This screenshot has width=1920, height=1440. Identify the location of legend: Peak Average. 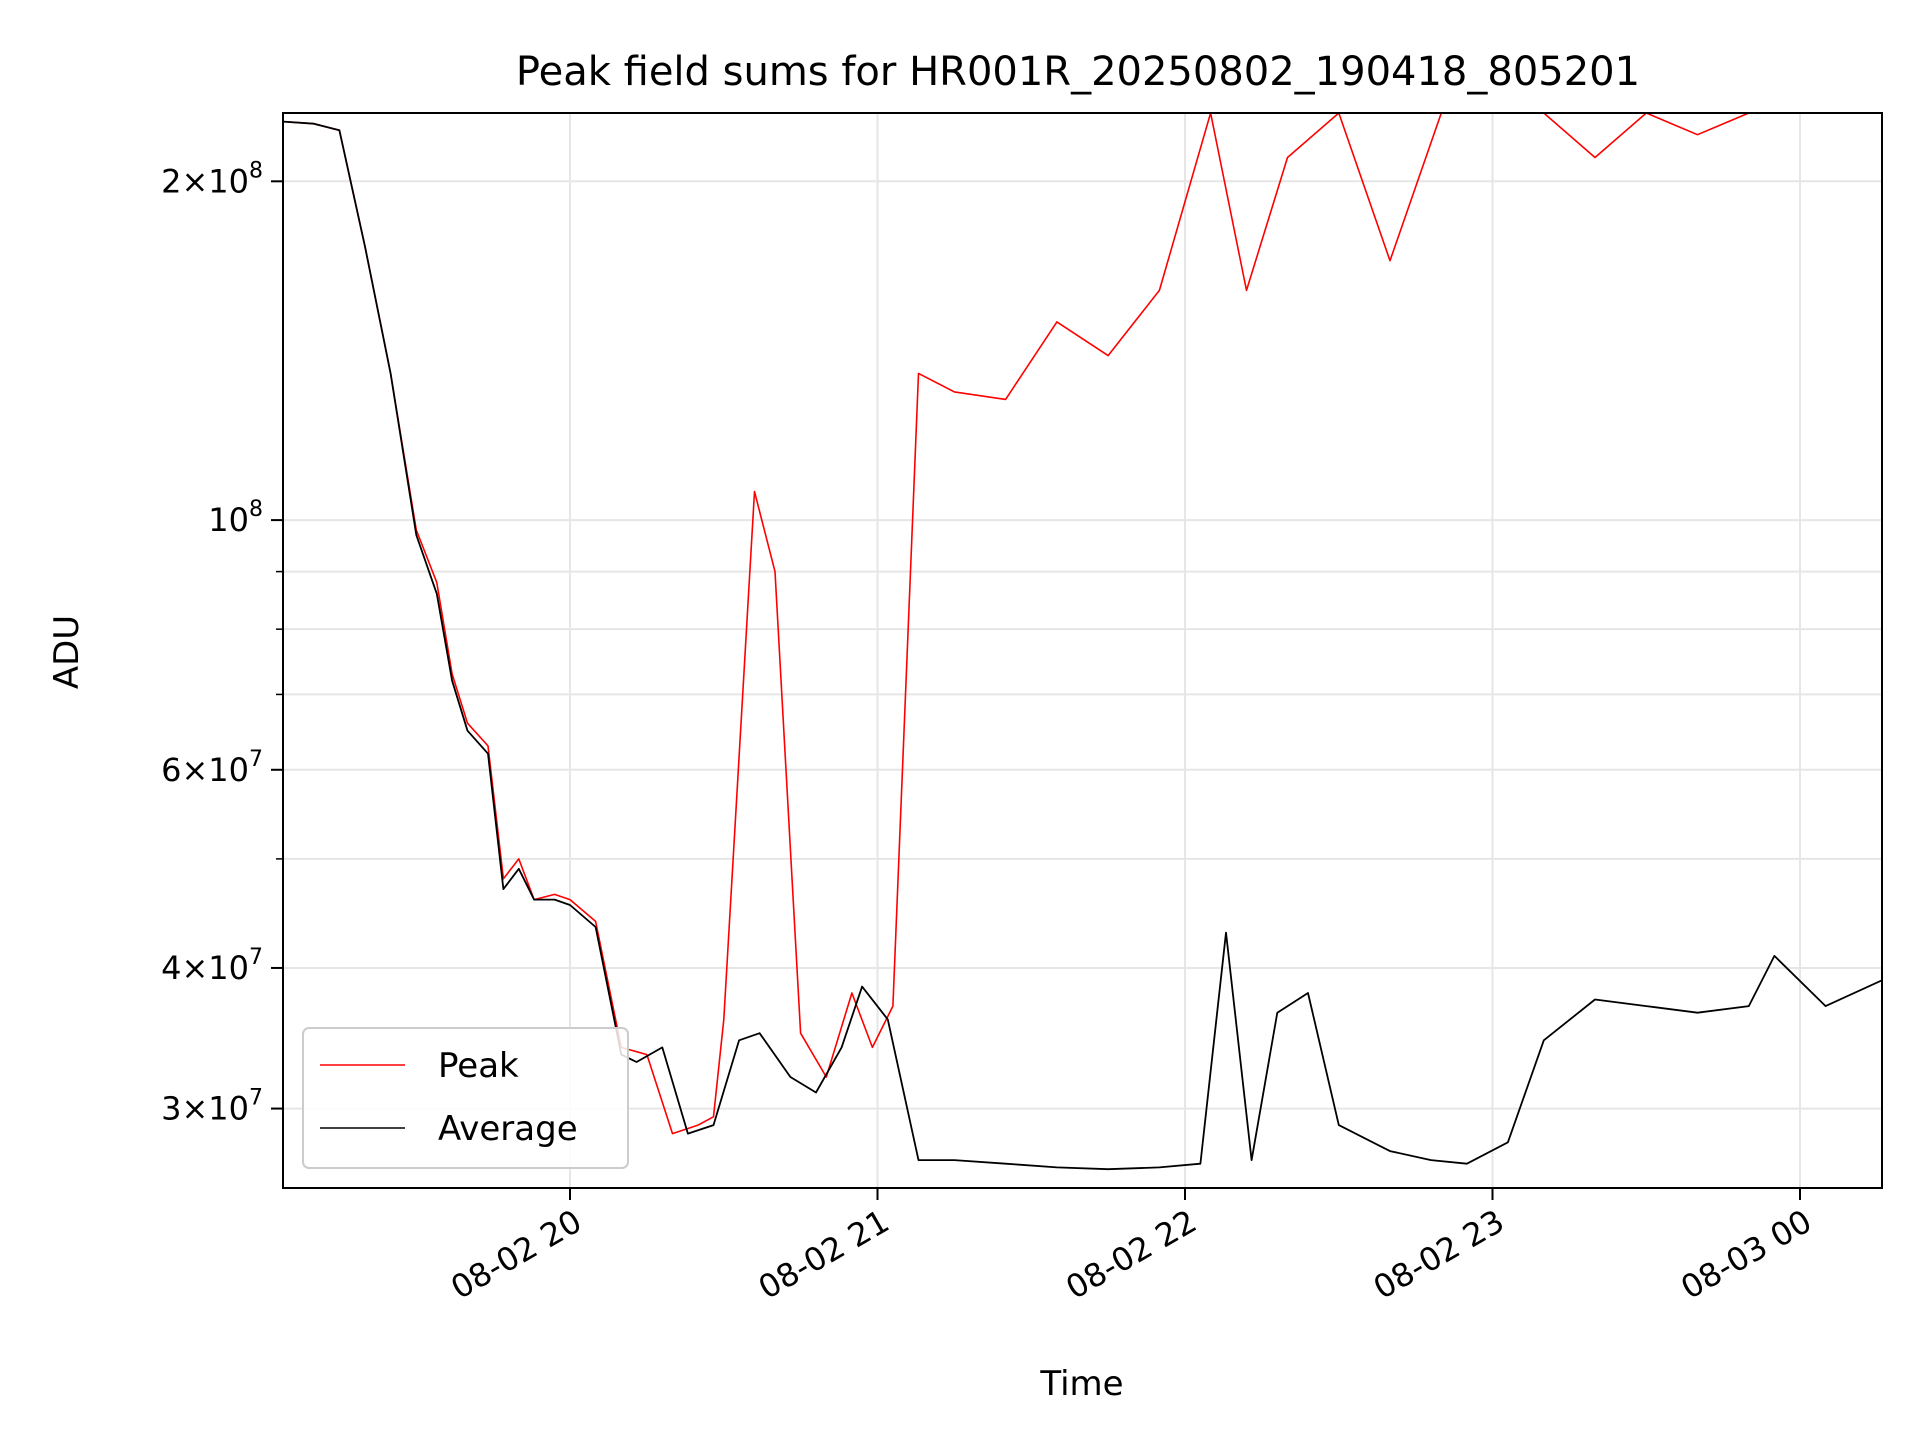
(465, 1098).